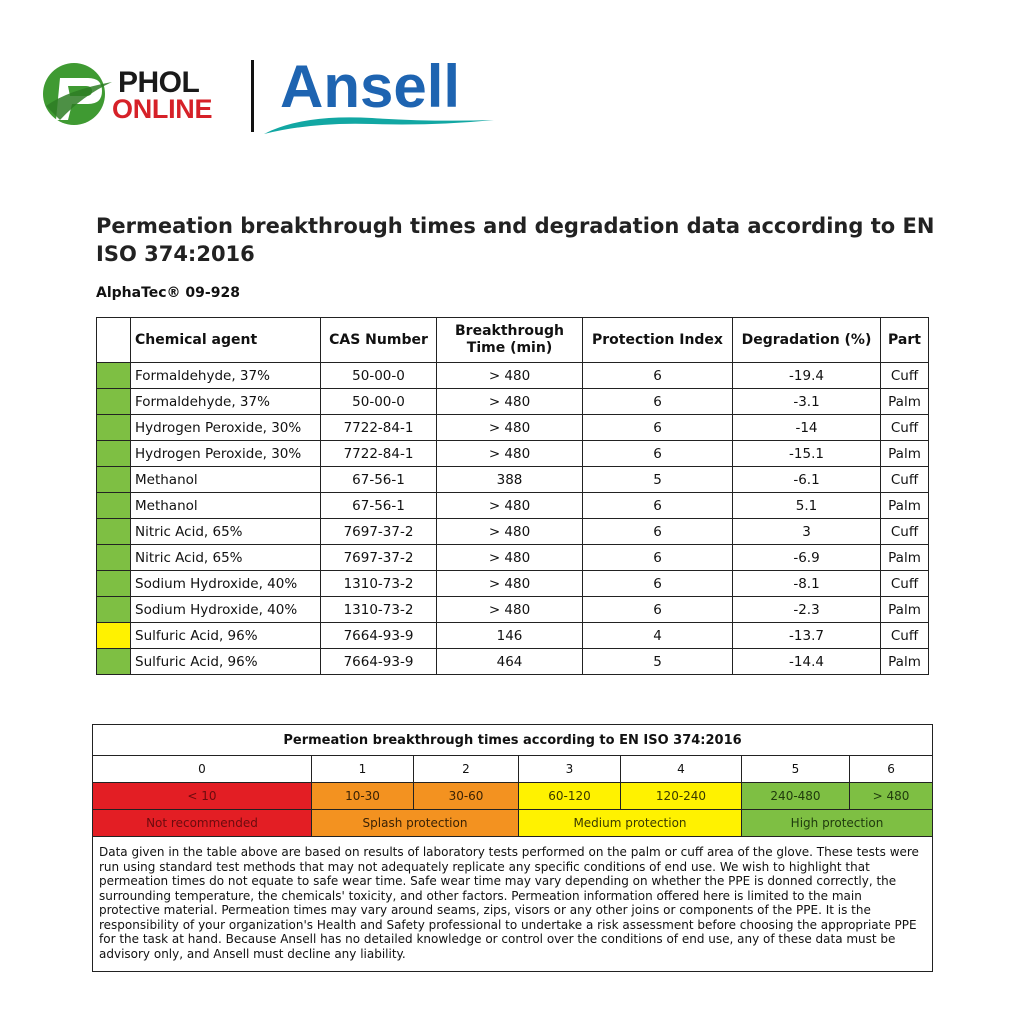  Describe the element at coordinates (795, 769) in the screenshot. I see `level-5: 5` at that location.